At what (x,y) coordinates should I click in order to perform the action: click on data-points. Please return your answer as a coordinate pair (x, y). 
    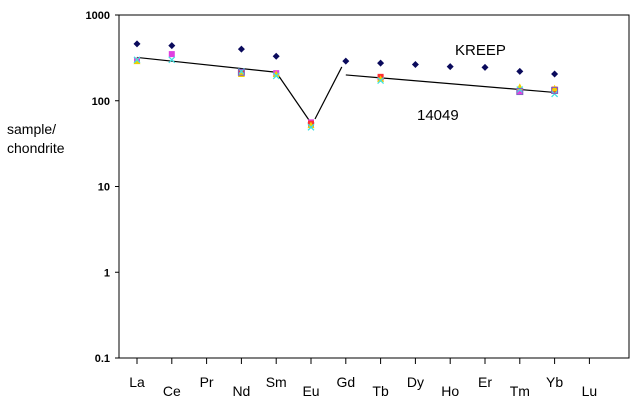
    Looking at the image, I should click on (346, 85).